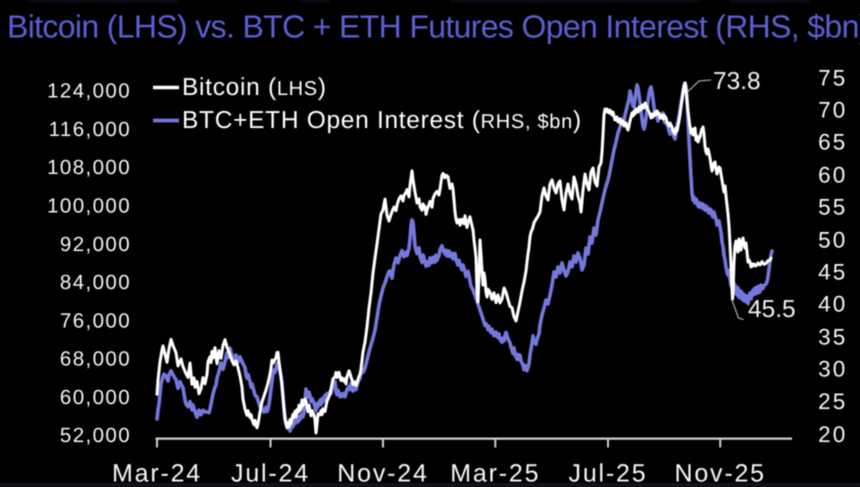  Describe the element at coordinates (157, 473) in the screenshot. I see `svg-text: Mar-24` at that location.